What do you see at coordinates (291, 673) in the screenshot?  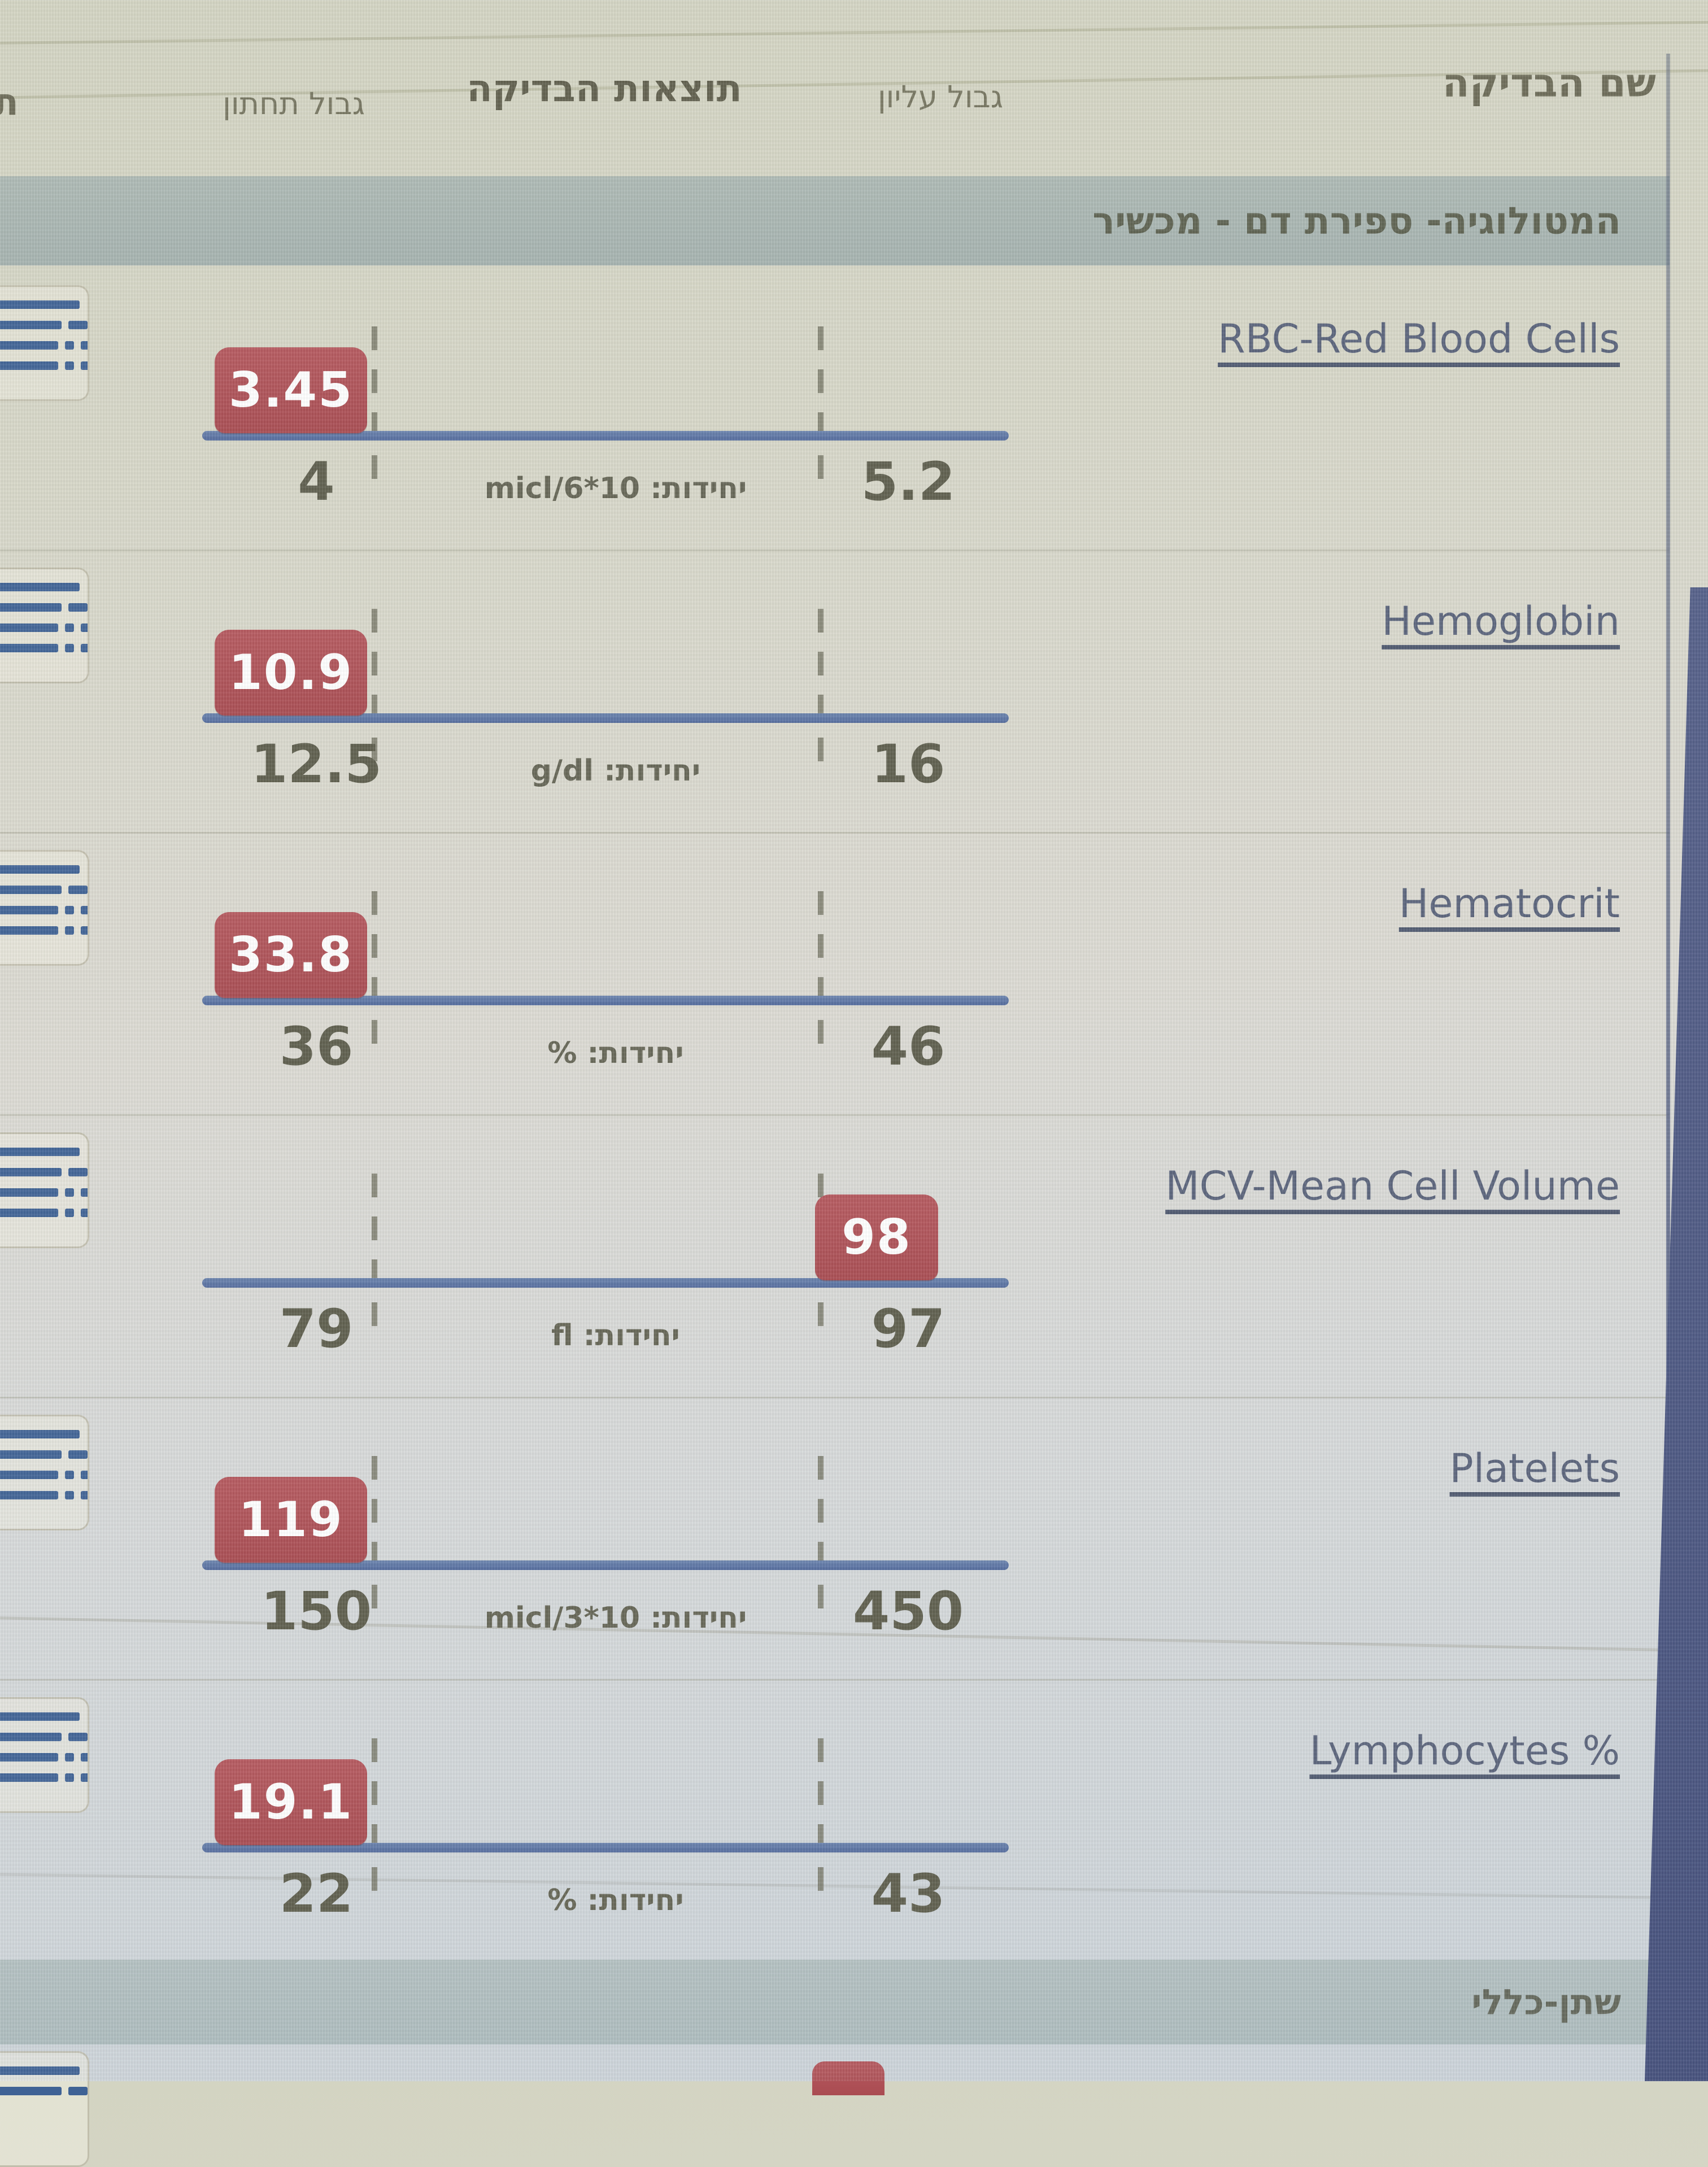 I see `result-badge: 10.9` at bounding box center [291, 673].